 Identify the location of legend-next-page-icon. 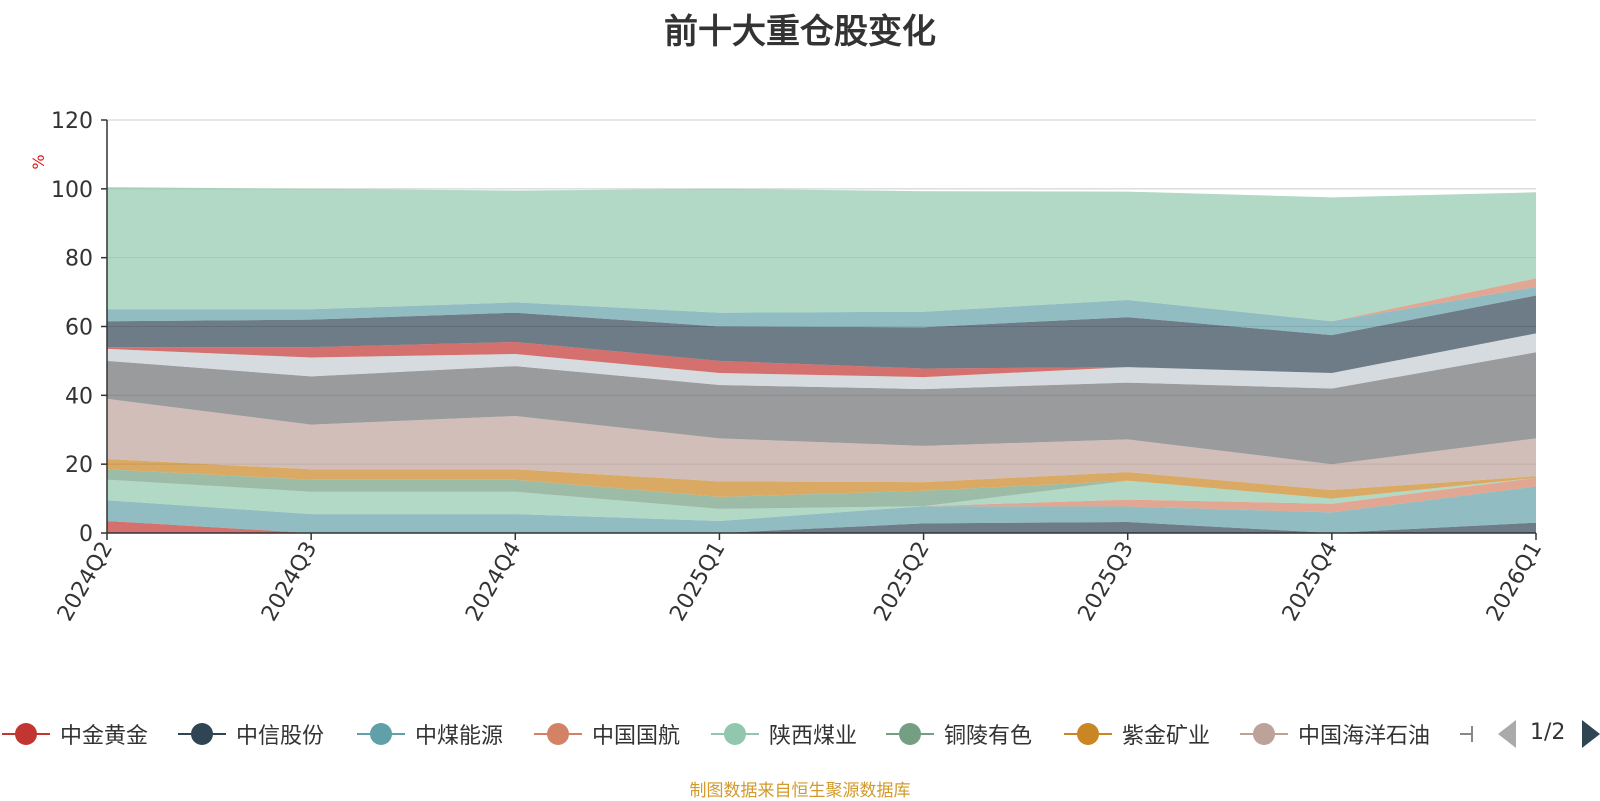
(1591, 734).